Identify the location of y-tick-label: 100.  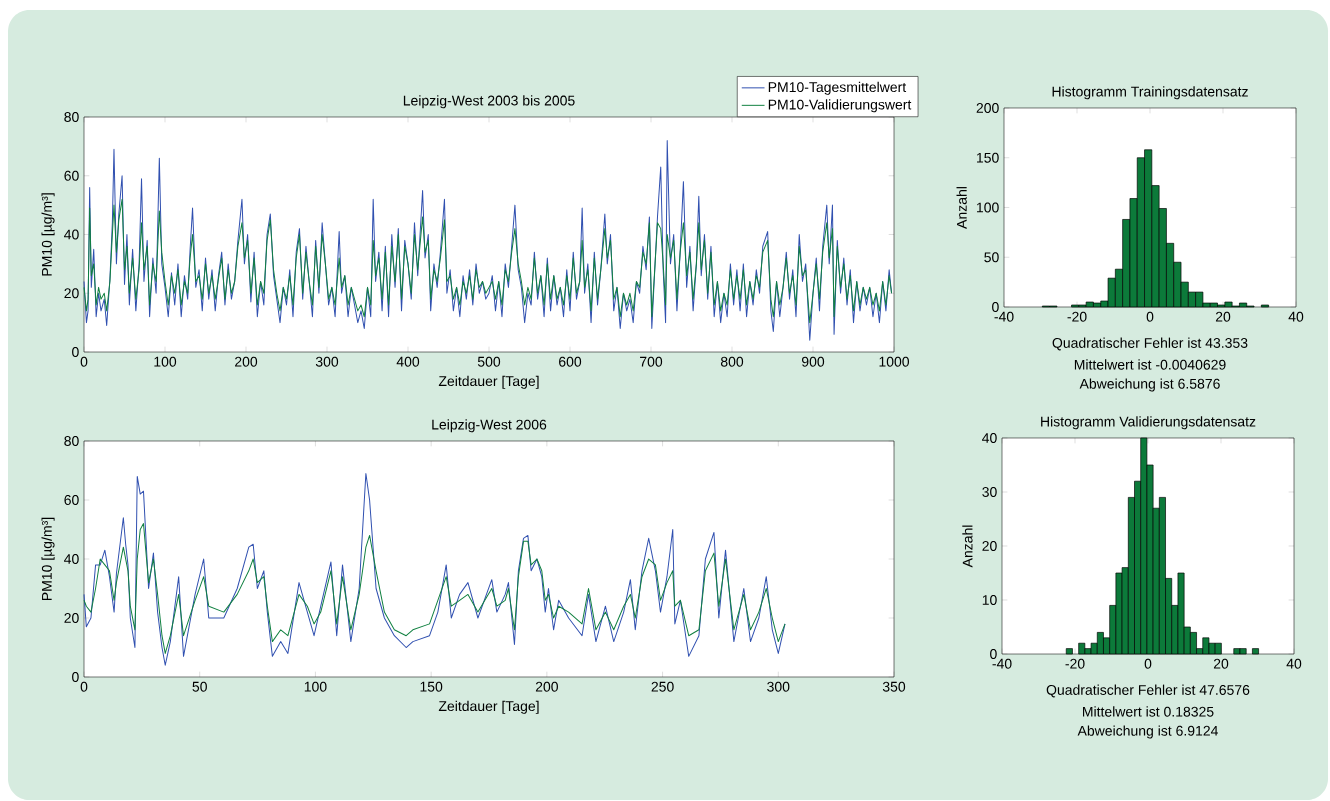
(988, 207).